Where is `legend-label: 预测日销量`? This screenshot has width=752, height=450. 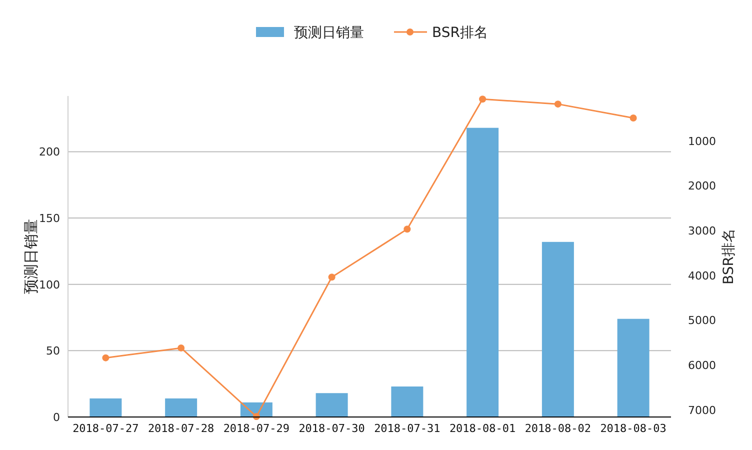 legend-label: 预测日销量 is located at coordinates (329, 33).